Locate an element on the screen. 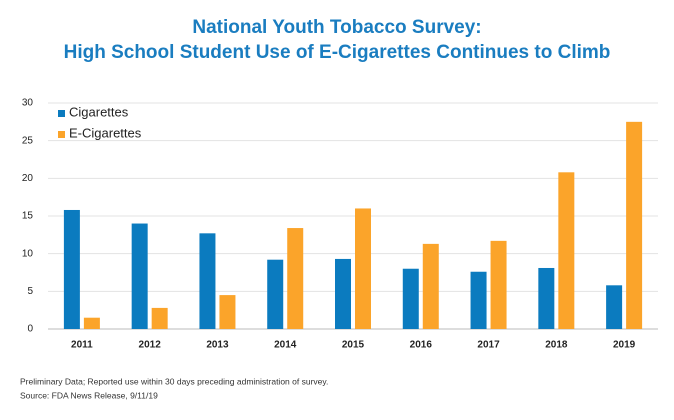  footnote: Source: FDA News Release, 9/11/19 is located at coordinates (89, 395).